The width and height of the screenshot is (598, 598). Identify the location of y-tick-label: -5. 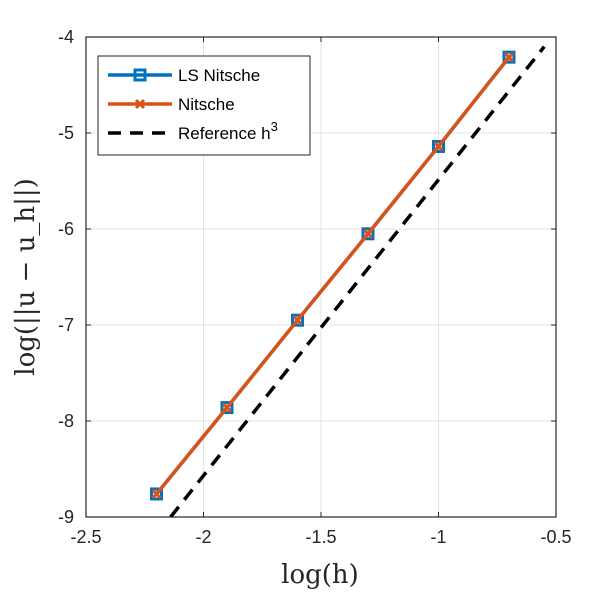
(66, 133).